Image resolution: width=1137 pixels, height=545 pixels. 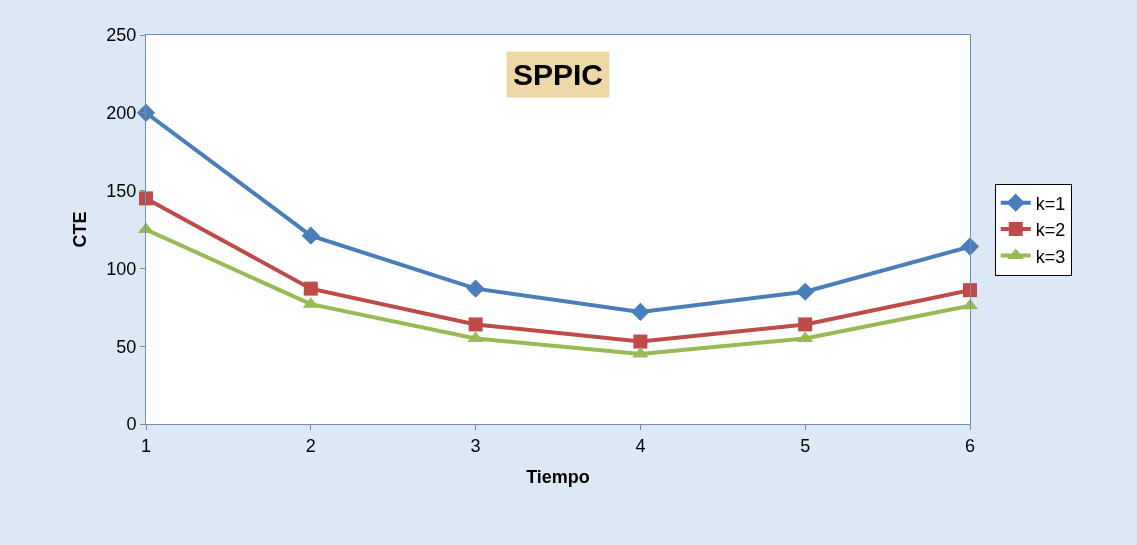 What do you see at coordinates (1050, 230) in the screenshot?
I see `legend-label: k=2` at bounding box center [1050, 230].